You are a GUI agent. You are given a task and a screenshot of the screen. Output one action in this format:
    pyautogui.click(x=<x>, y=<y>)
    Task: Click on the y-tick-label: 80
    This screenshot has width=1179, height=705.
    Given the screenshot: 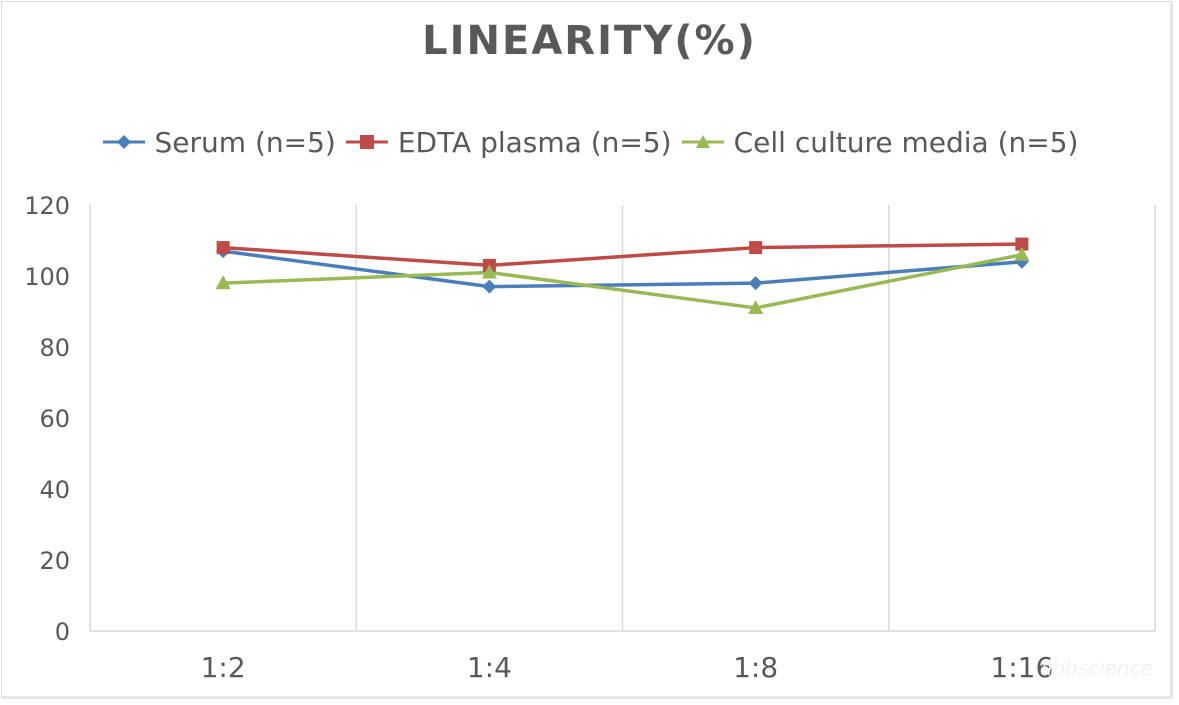 What is the action you would take?
    pyautogui.click(x=54, y=348)
    